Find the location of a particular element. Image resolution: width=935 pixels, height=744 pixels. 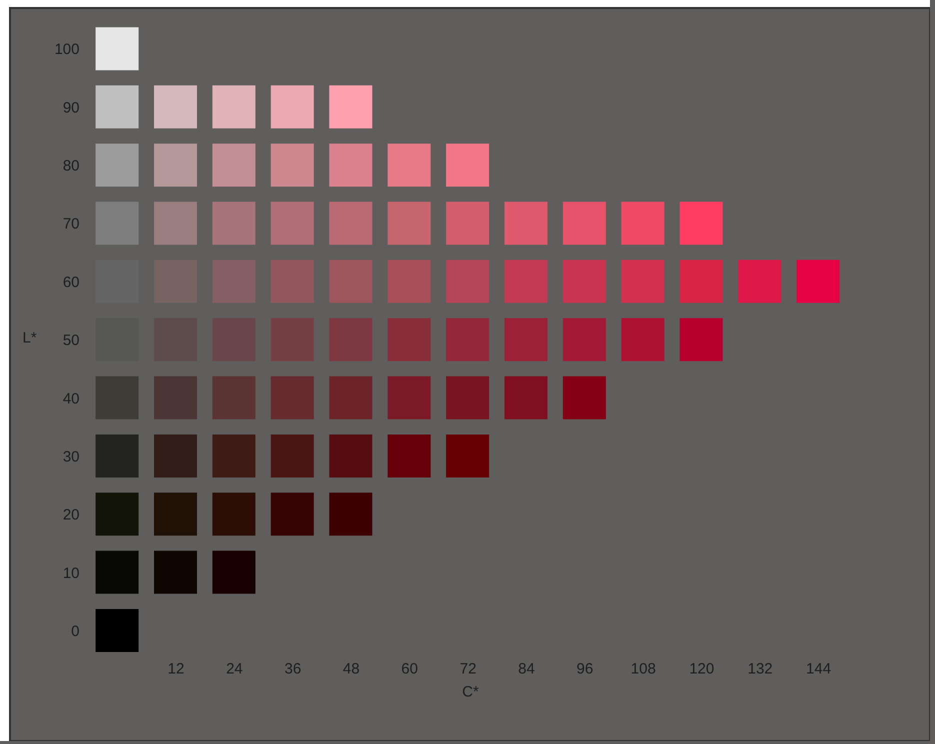

y-tick-label: 100 is located at coordinates (67, 49).